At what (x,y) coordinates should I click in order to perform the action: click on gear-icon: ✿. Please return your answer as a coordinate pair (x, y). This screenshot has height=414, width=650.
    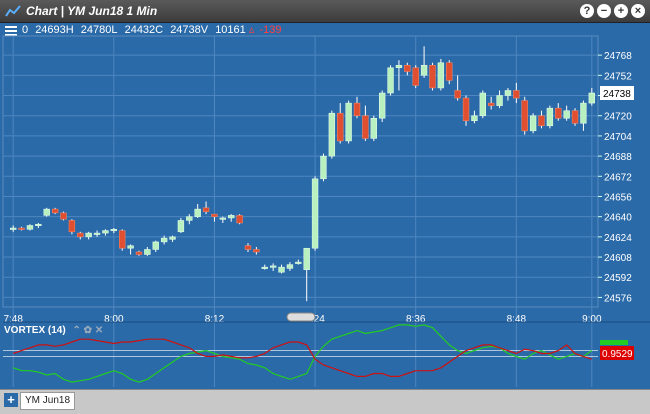
    Looking at the image, I should click on (88, 330).